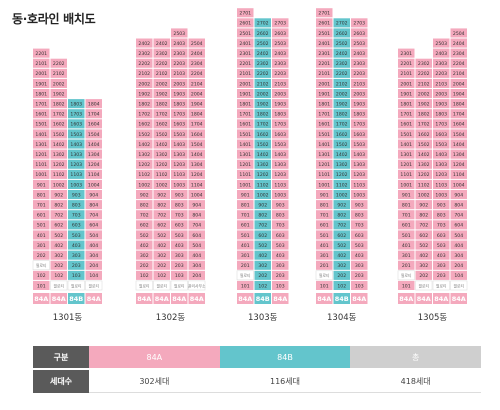 The height and width of the screenshot is (410, 500). What do you see at coordinates (144, 195) in the screenshot?
I see `unit-label: 902` at bounding box center [144, 195].